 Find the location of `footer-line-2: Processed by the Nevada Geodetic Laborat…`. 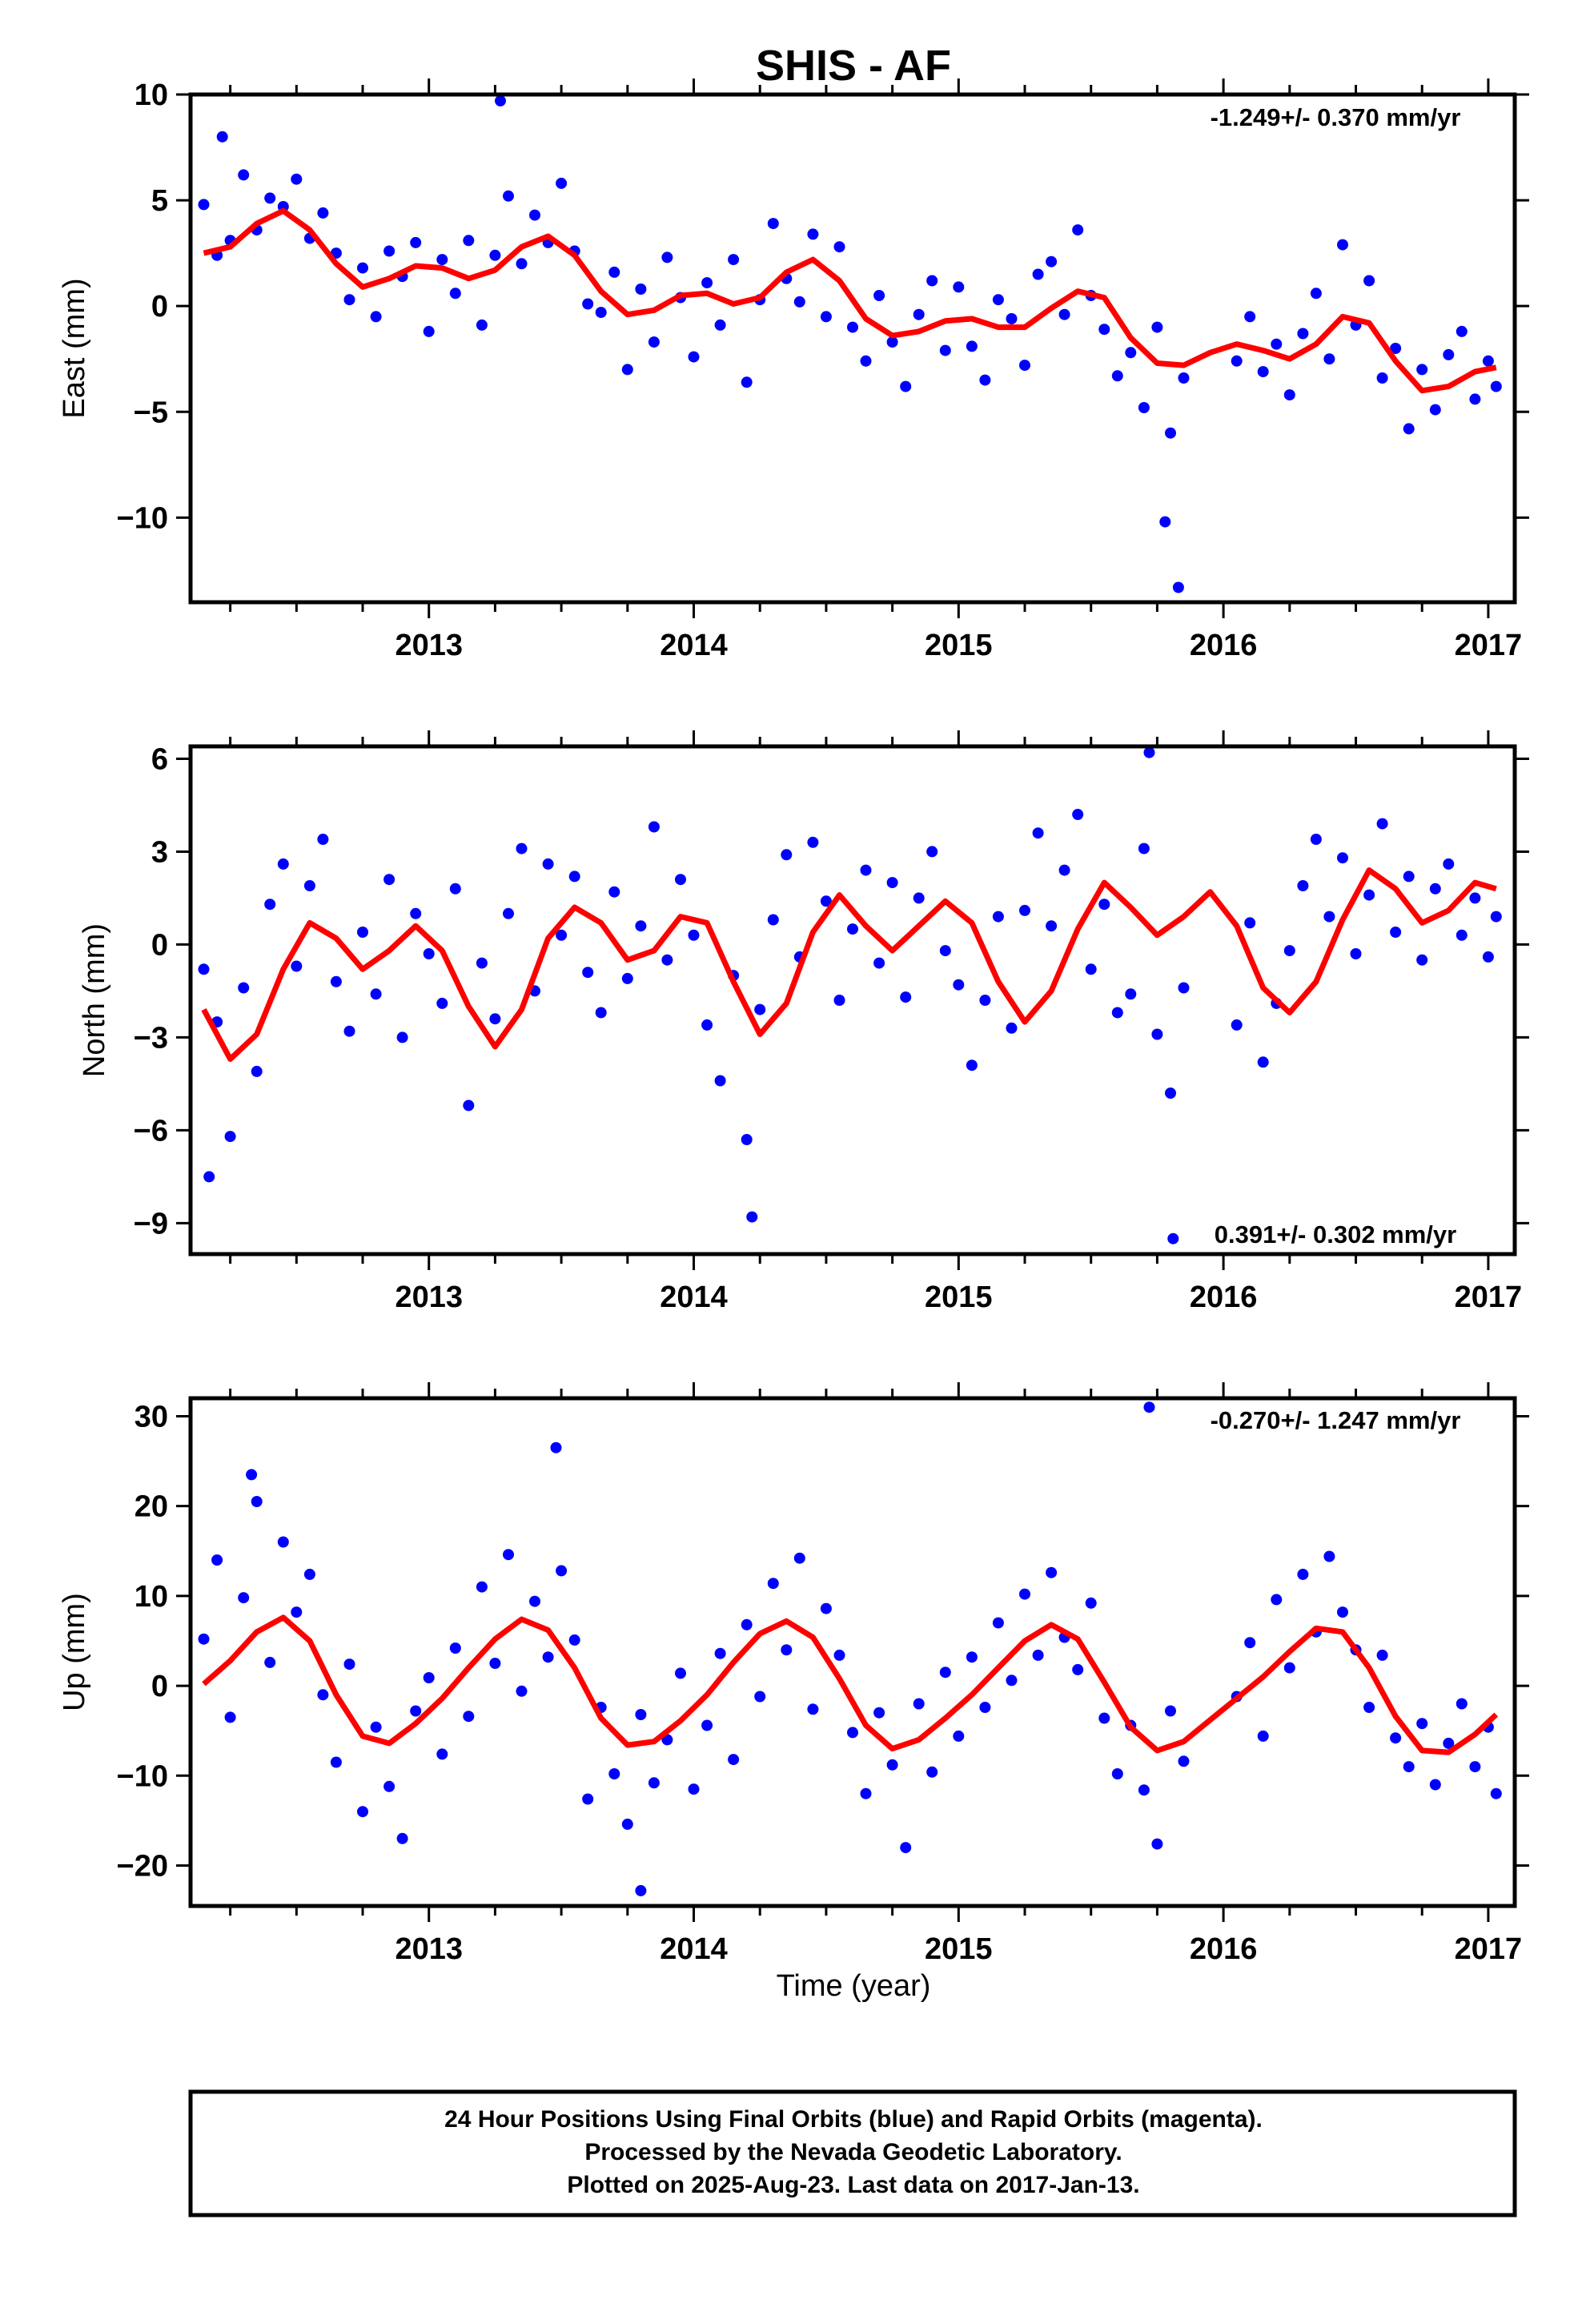

footer-line-2: Processed by the Nevada Geodetic Laborat… is located at coordinates (853, 2152).